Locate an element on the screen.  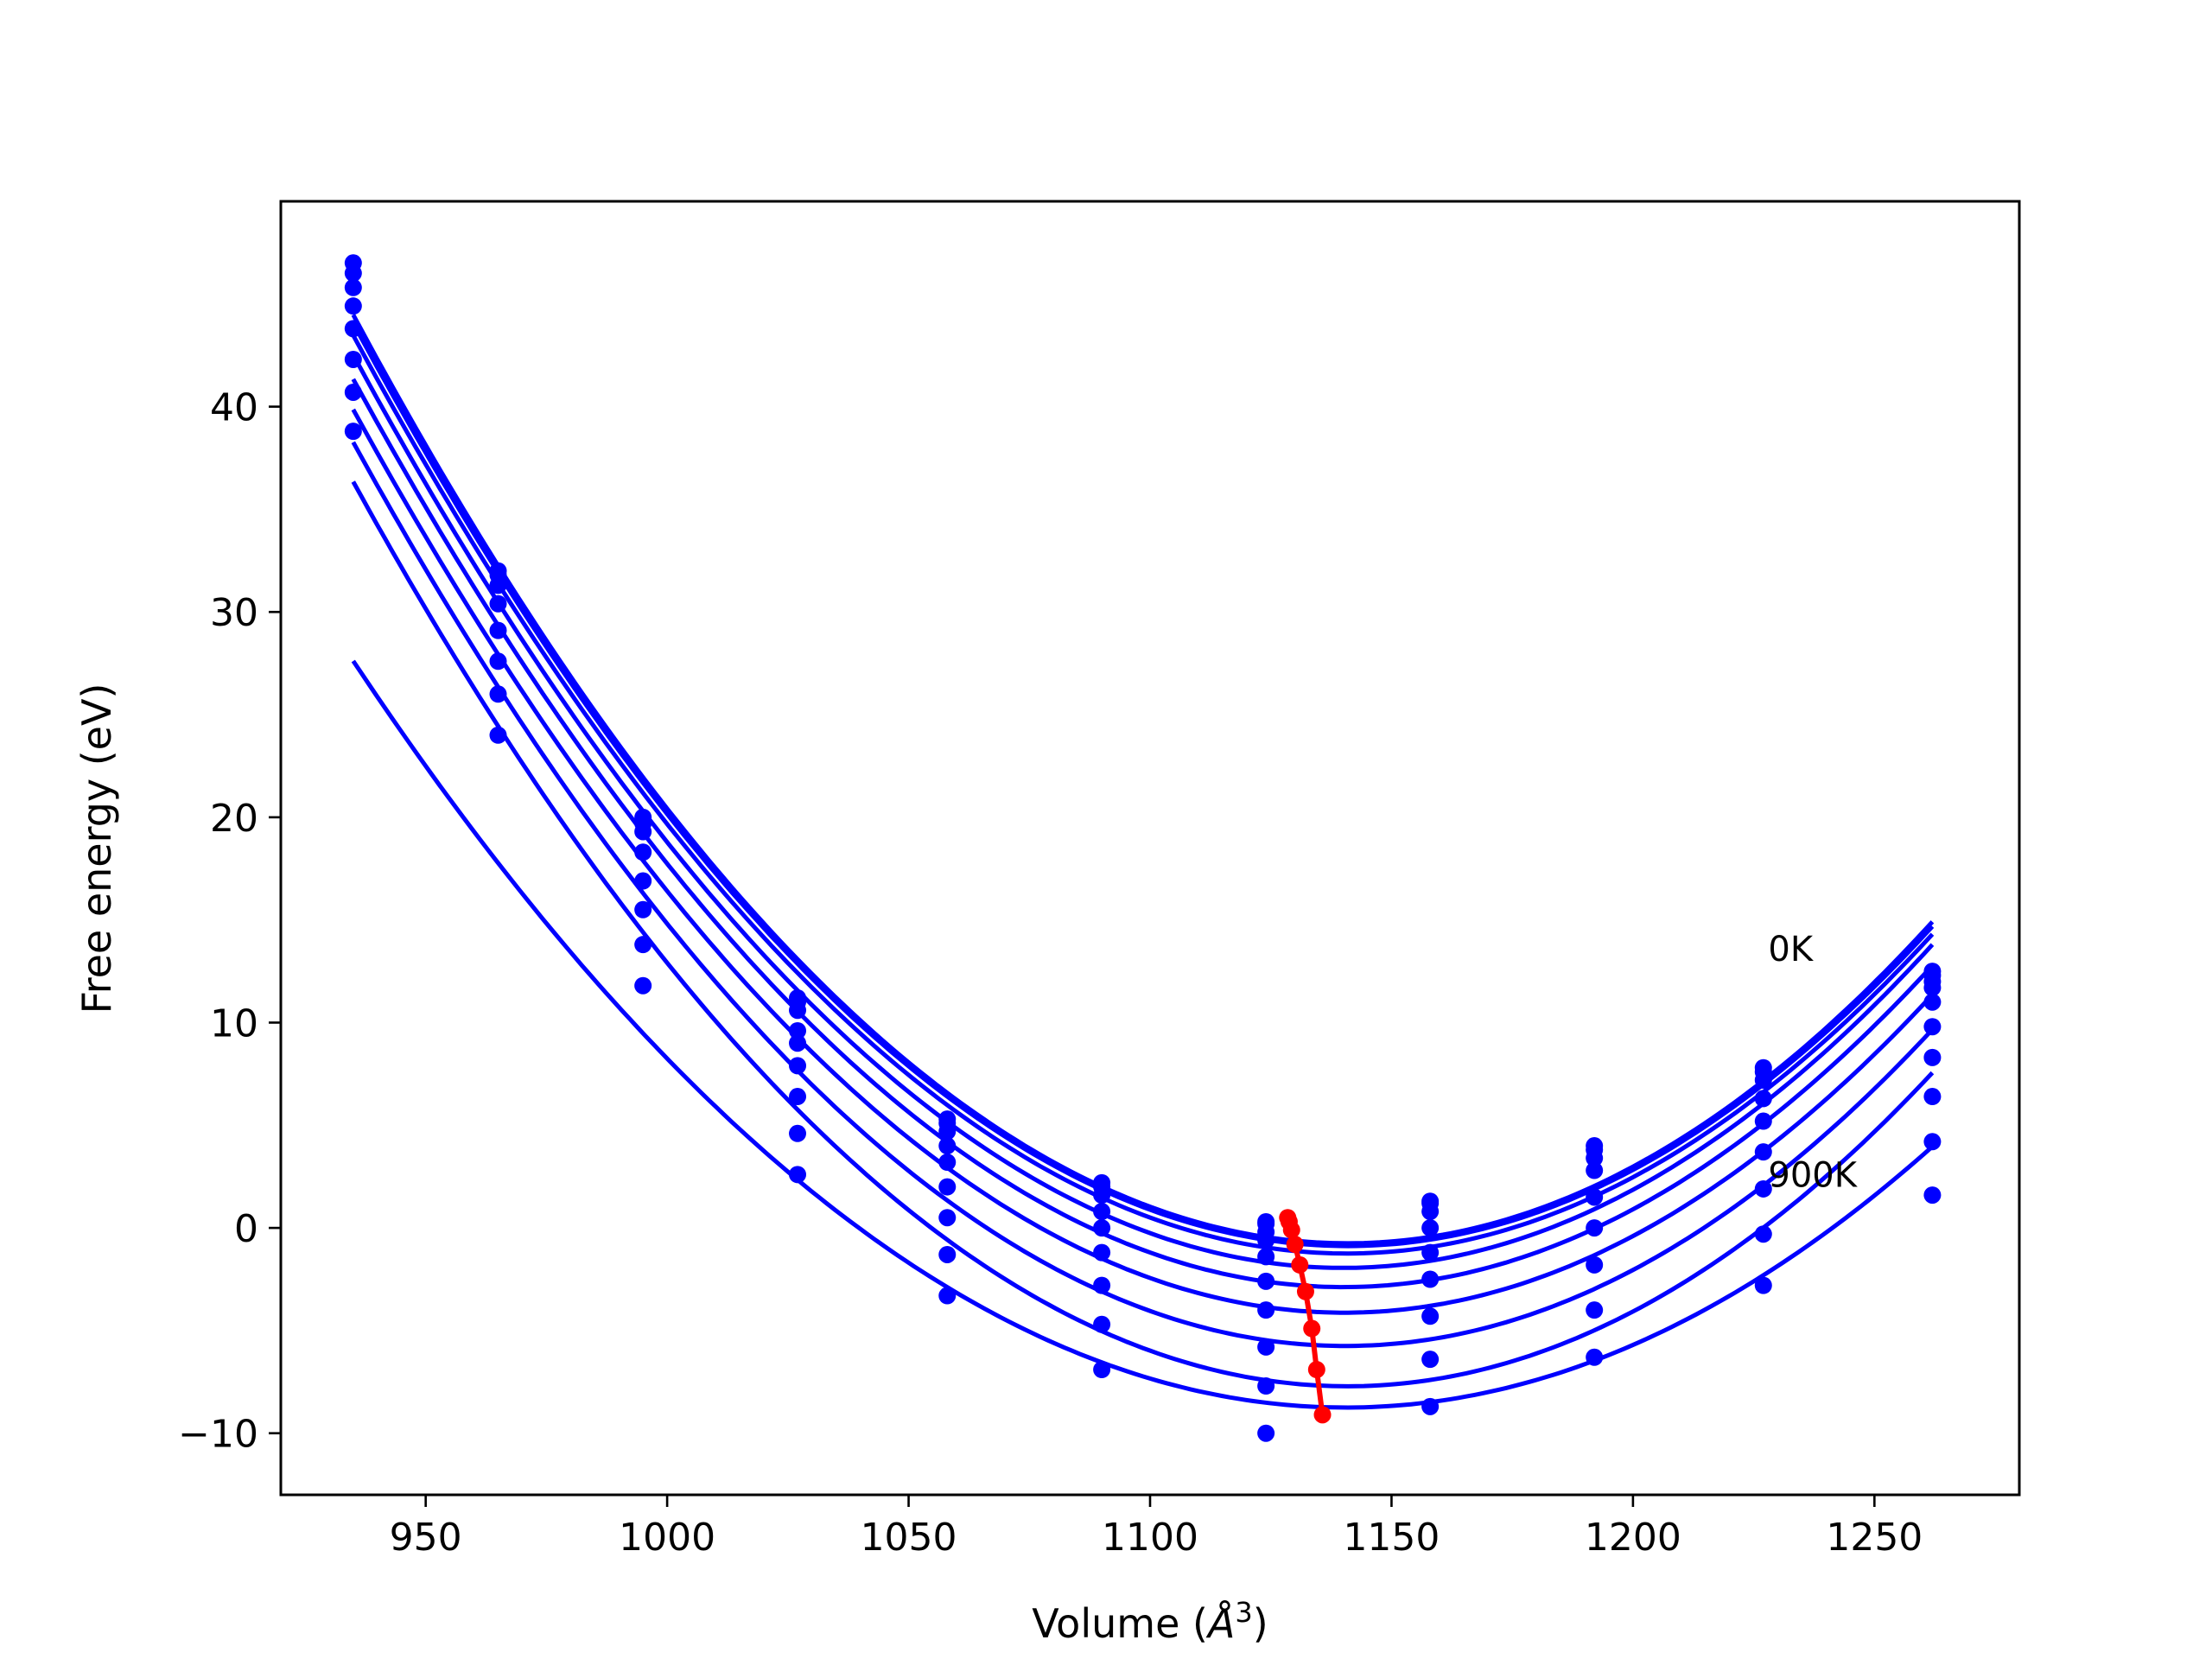
x-tick-label: 1150 is located at coordinates (1391, 1538).